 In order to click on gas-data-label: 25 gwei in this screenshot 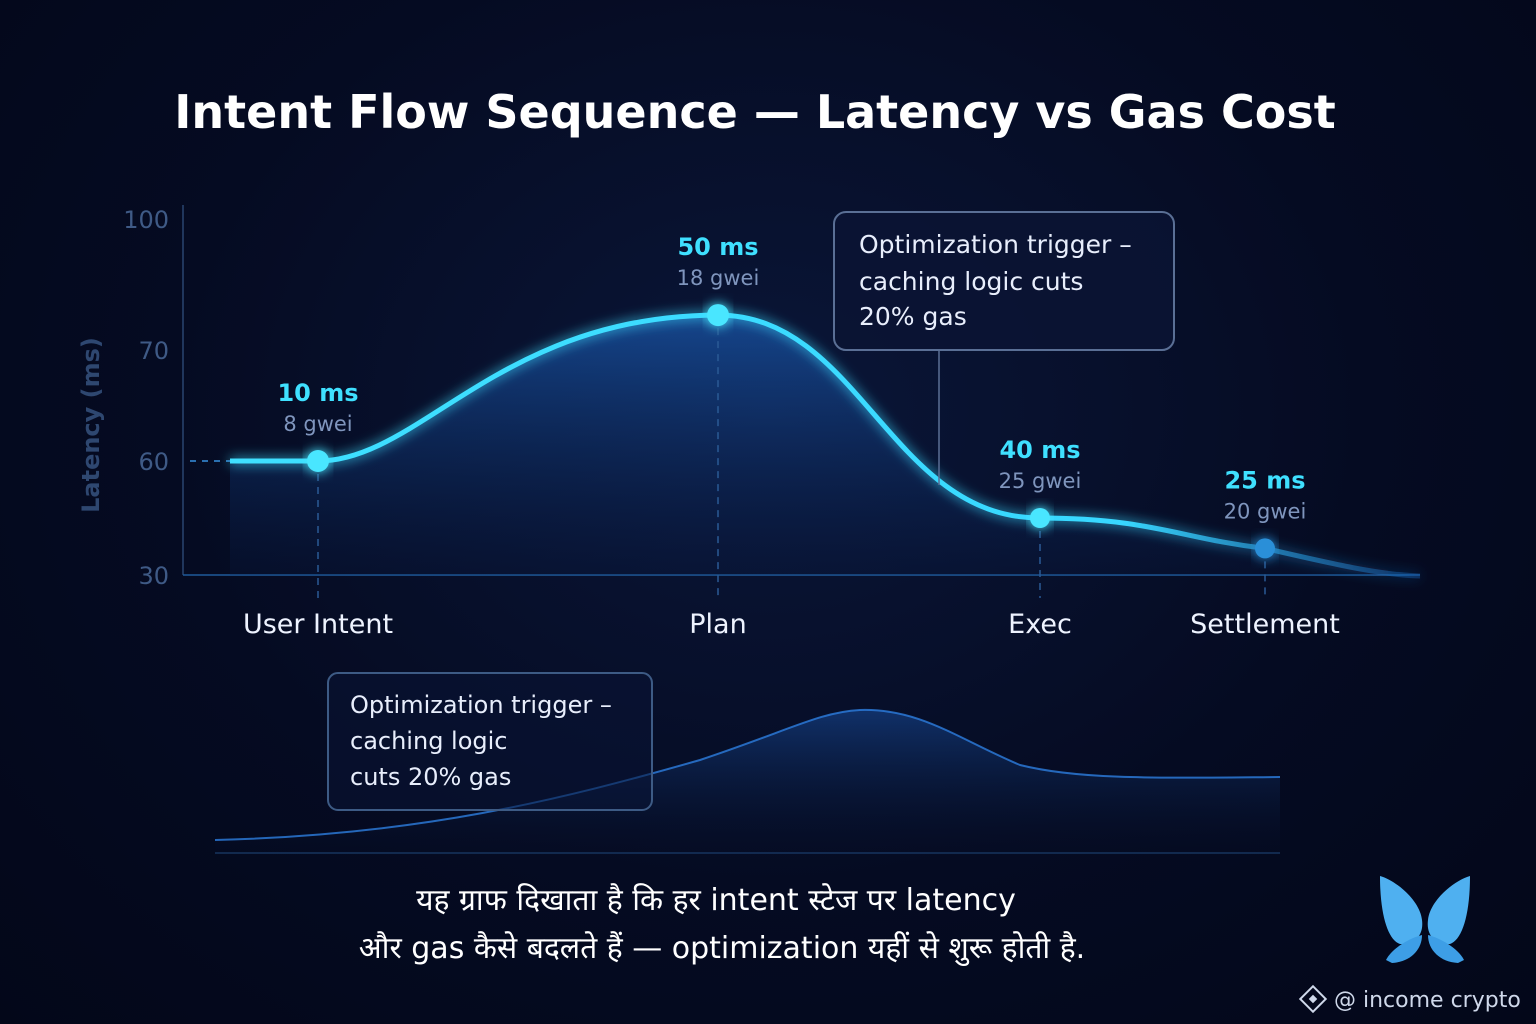, I will do `click(1040, 481)`.